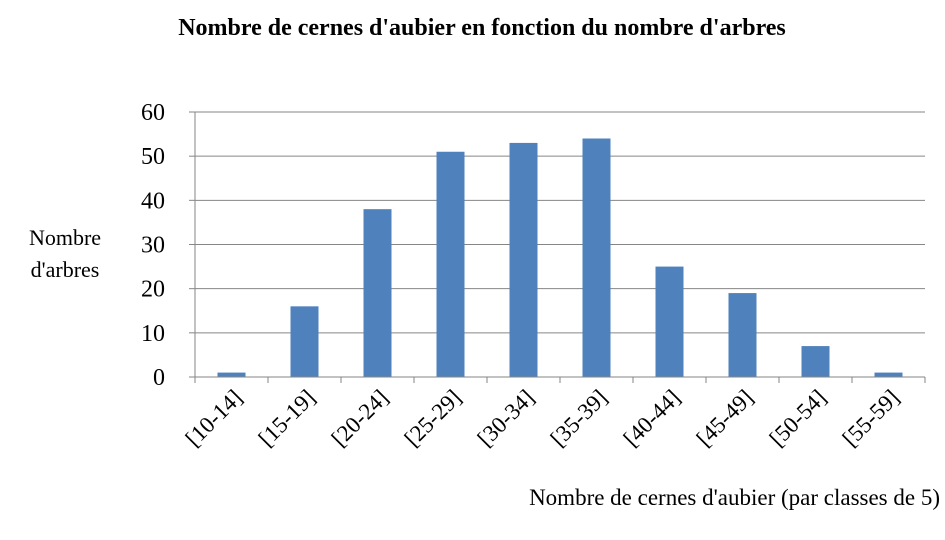 This screenshot has width=945, height=540. What do you see at coordinates (798, 418) in the screenshot?
I see `x-tick-label: [50-54]` at bounding box center [798, 418].